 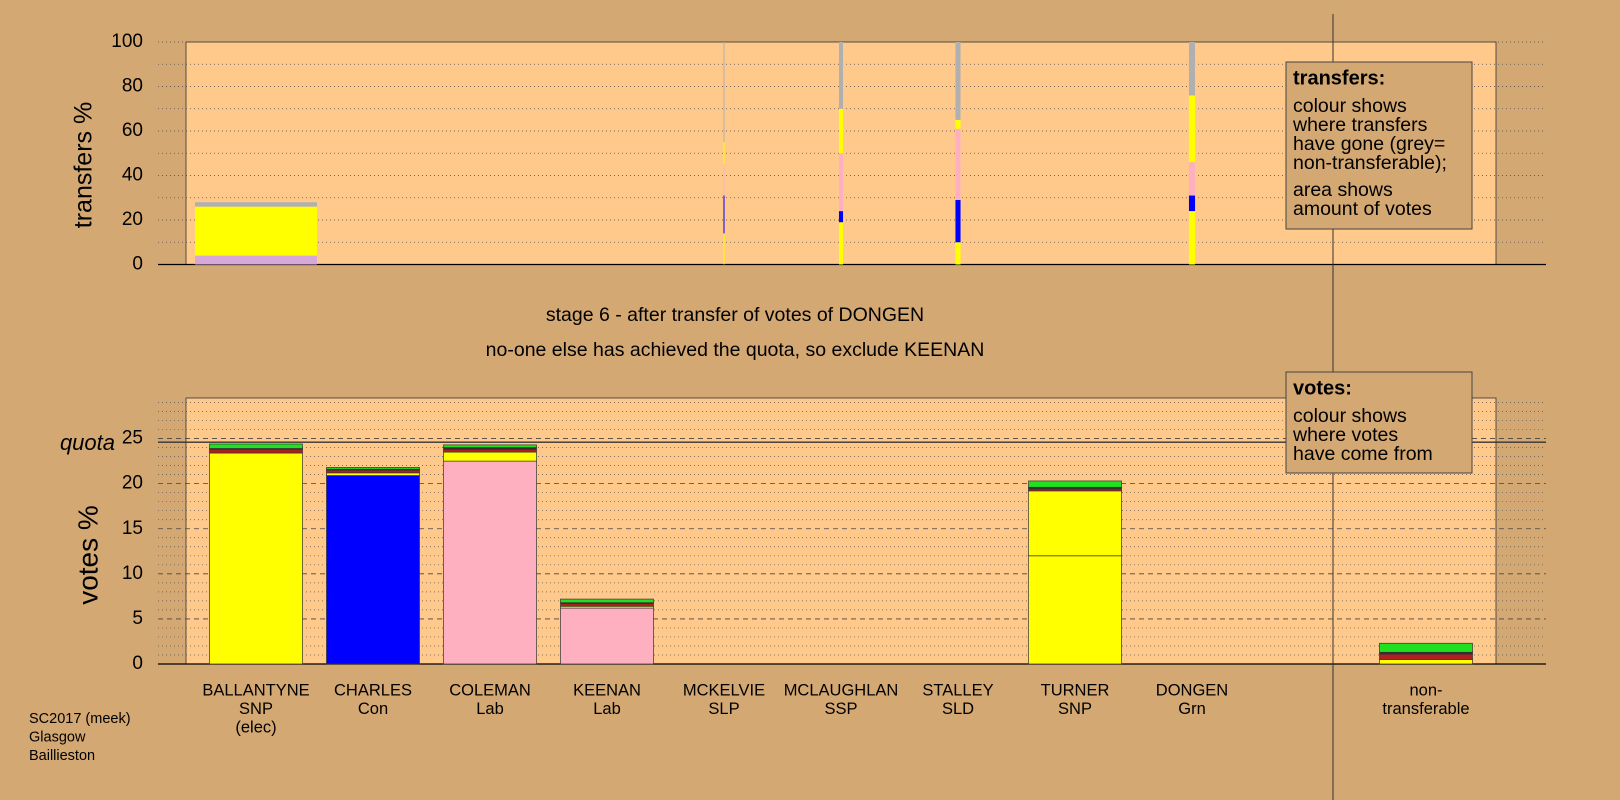 What do you see at coordinates (1339, 78) in the screenshot?
I see `legend-title: transfers:` at bounding box center [1339, 78].